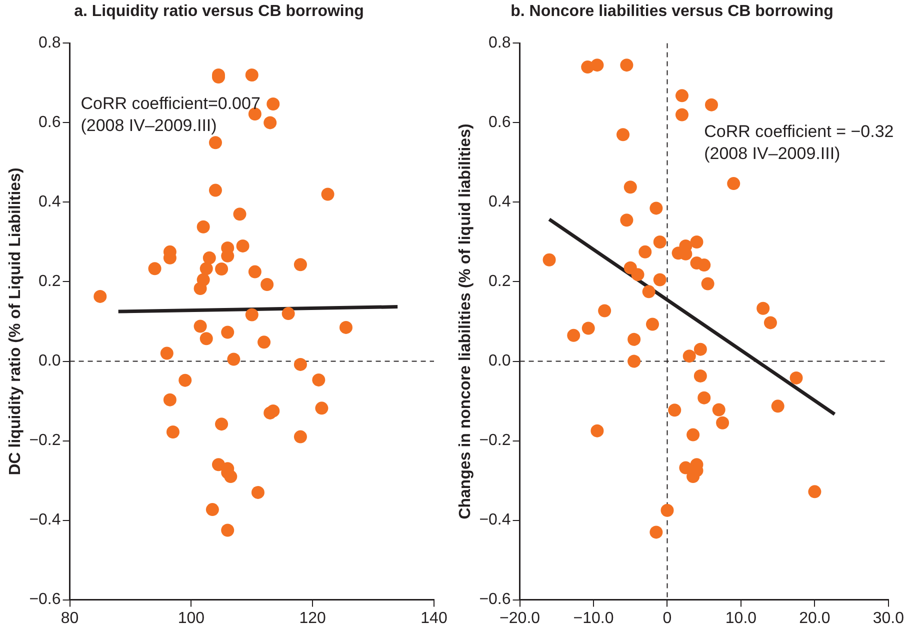  What do you see at coordinates (799, 131) in the screenshot?
I see `annotation: CoRR coefficient = −0.32` at bounding box center [799, 131].